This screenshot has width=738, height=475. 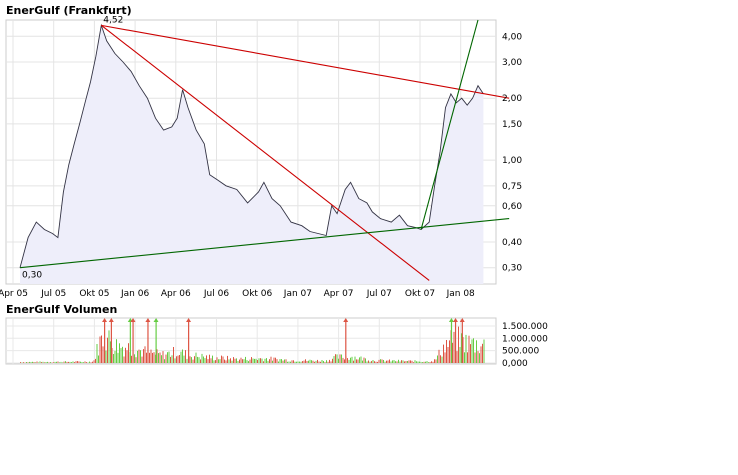 What do you see at coordinates (176, 294) in the screenshot?
I see `x-tick-label: Apr 06` at bounding box center [176, 294].